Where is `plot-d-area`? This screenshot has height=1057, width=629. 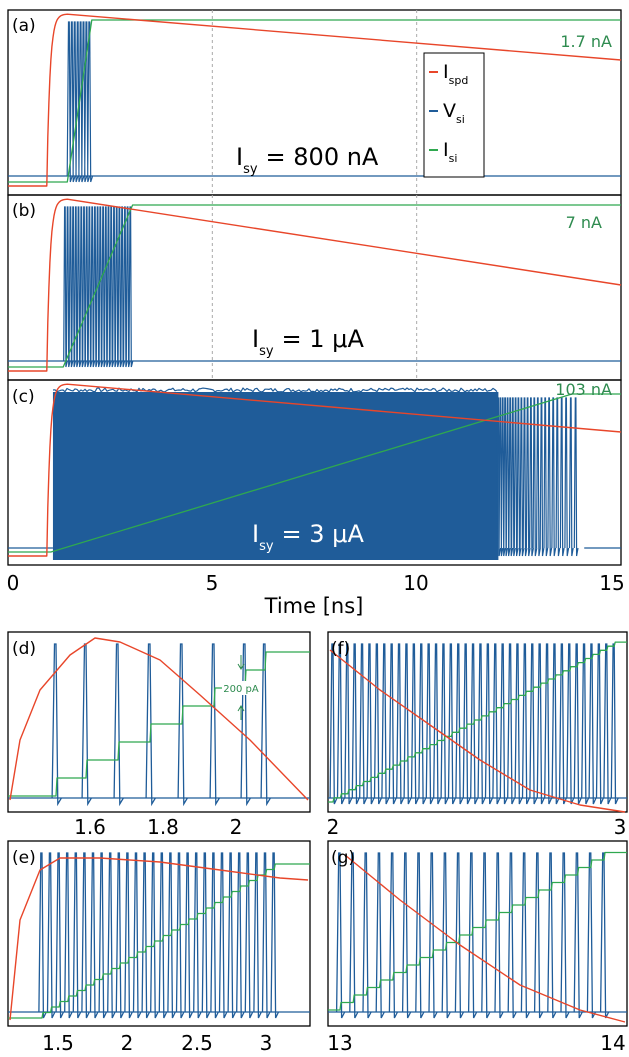
plot-d-area is located at coordinates (159, 722).